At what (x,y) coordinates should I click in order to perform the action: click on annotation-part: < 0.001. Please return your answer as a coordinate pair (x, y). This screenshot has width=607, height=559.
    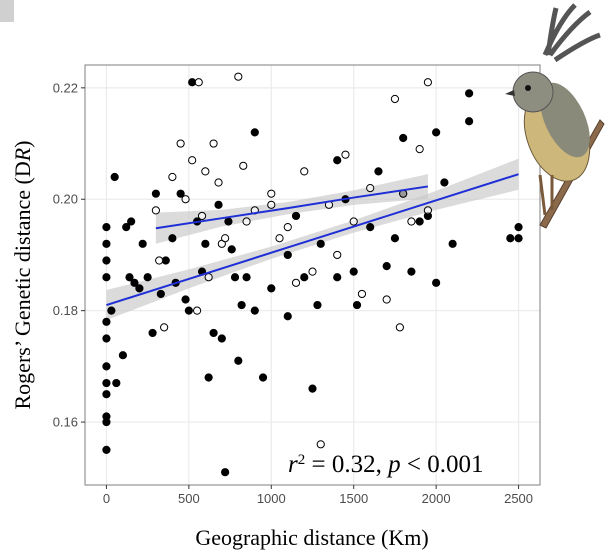
    Looking at the image, I should click on (442, 464).